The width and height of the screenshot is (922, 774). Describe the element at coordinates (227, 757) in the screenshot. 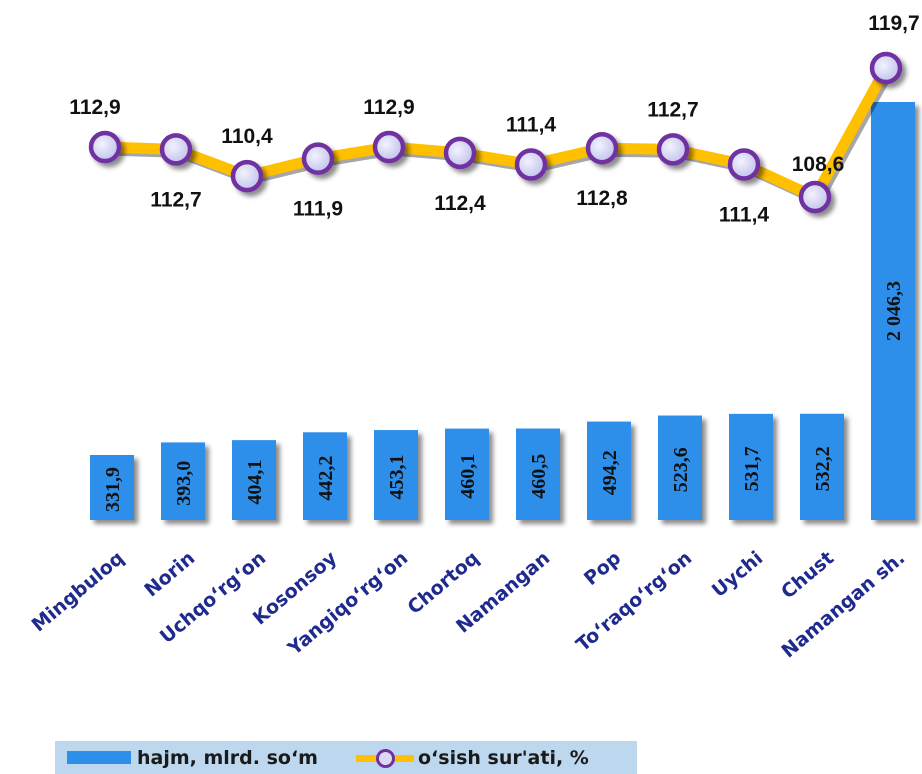

I see `legend-bar-label: hajm, mlrd. so‘m` at that location.